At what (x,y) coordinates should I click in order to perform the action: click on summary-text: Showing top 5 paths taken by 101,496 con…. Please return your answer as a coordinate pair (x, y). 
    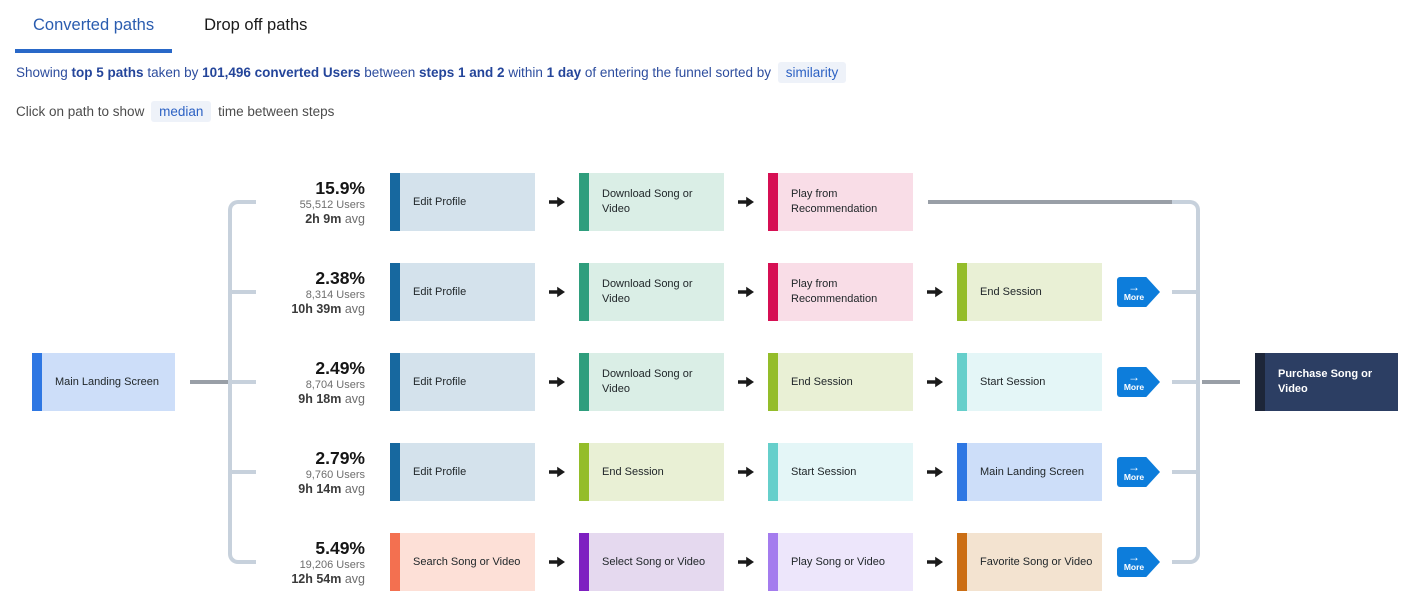
    Looking at the image, I should click on (432, 72).